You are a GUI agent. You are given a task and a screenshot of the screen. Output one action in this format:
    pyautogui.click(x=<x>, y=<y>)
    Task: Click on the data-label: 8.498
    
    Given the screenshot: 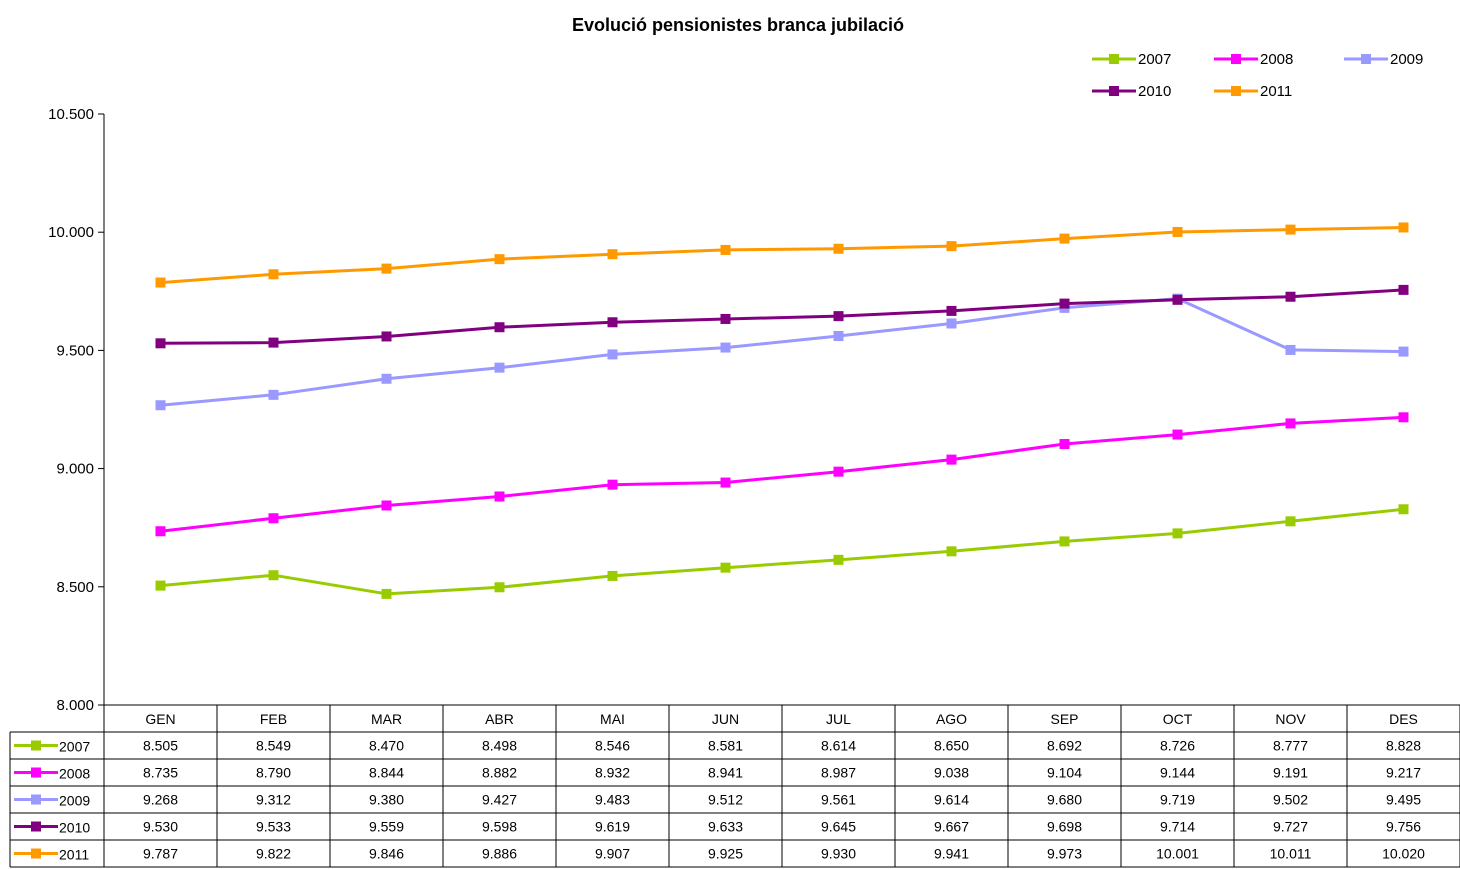 What is the action you would take?
    pyautogui.click(x=499, y=746)
    